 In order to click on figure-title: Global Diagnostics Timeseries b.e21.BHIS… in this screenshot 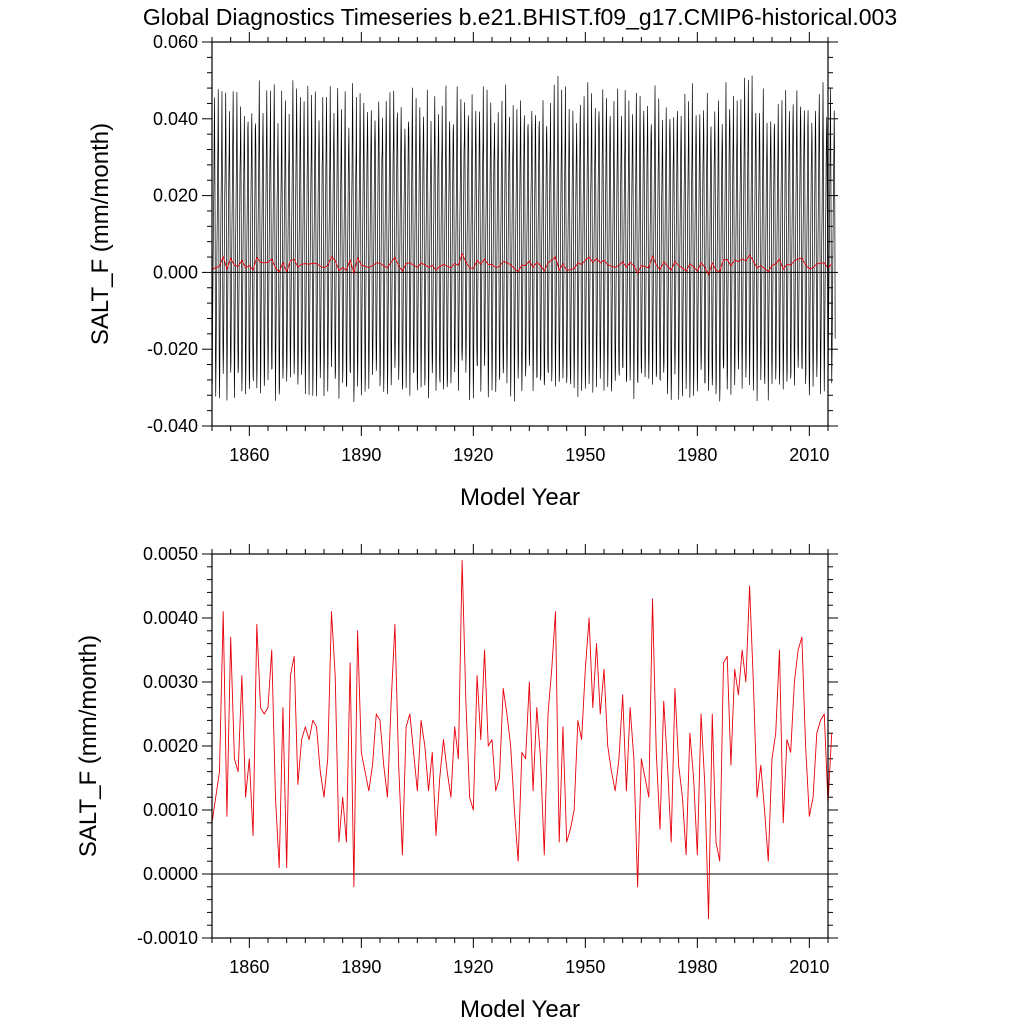, I will do `click(520, 17)`.